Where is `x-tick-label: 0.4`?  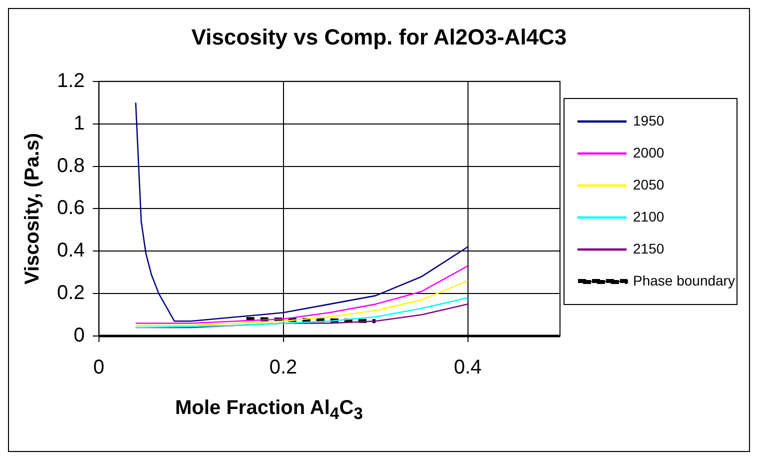 x-tick-label: 0.4 is located at coordinates (468, 367).